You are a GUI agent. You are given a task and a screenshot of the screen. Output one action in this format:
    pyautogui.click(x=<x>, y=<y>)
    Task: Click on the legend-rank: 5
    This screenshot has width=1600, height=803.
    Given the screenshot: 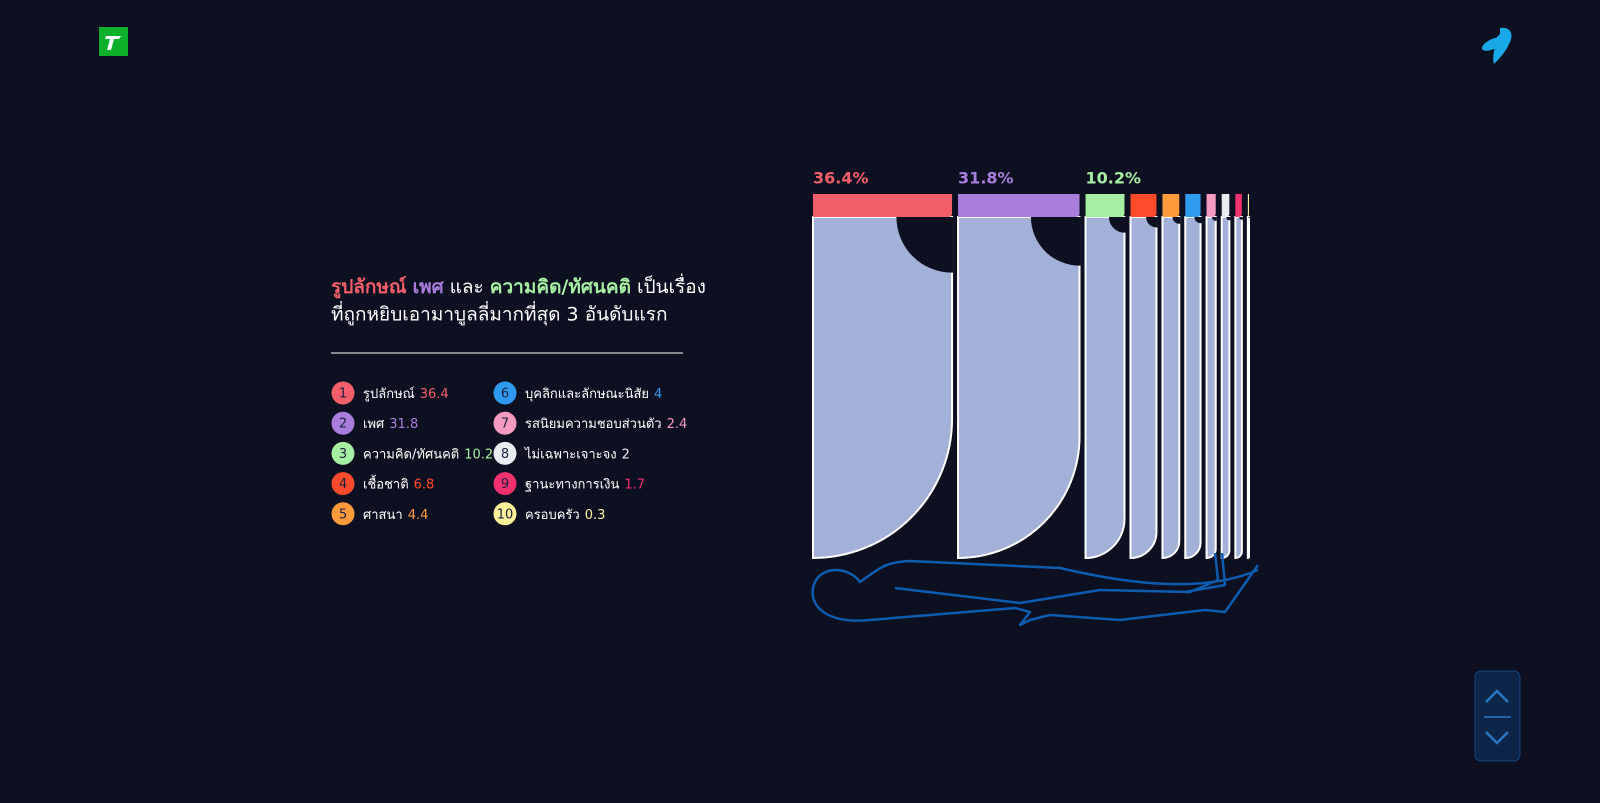 What is the action you would take?
    pyautogui.click(x=343, y=514)
    